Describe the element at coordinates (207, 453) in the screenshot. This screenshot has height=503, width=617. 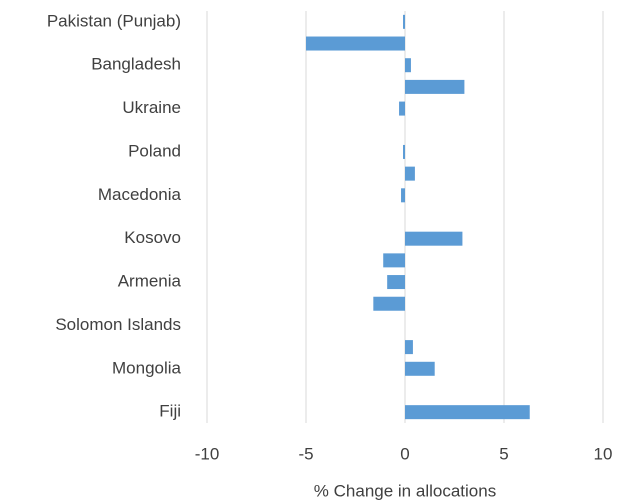
I see `x-tick-label: -10` at that location.